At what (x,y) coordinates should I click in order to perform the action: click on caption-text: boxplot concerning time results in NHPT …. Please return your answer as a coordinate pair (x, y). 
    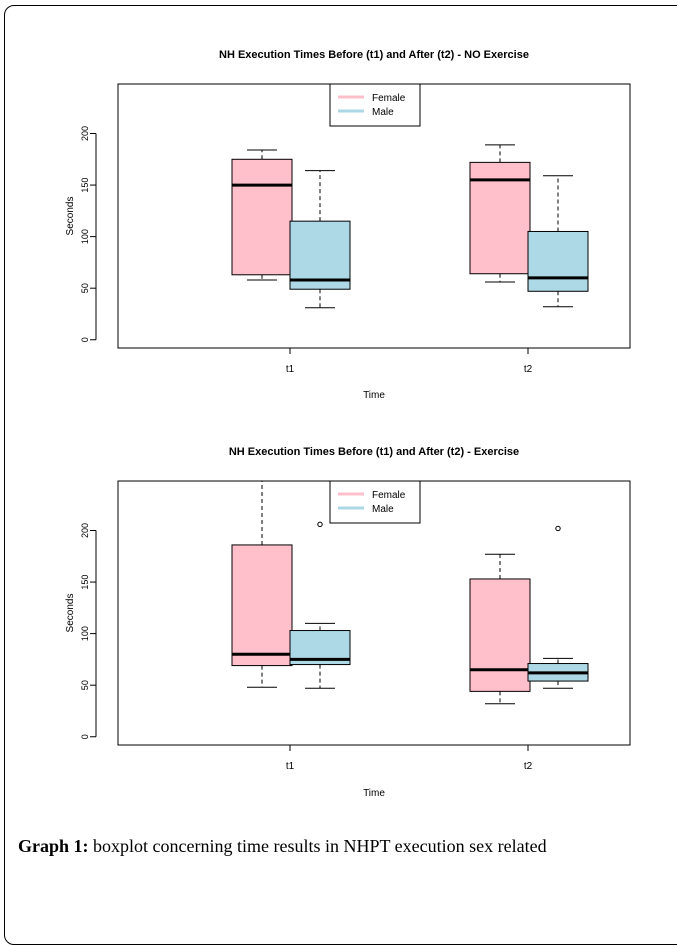
    Looking at the image, I should click on (317, 846).